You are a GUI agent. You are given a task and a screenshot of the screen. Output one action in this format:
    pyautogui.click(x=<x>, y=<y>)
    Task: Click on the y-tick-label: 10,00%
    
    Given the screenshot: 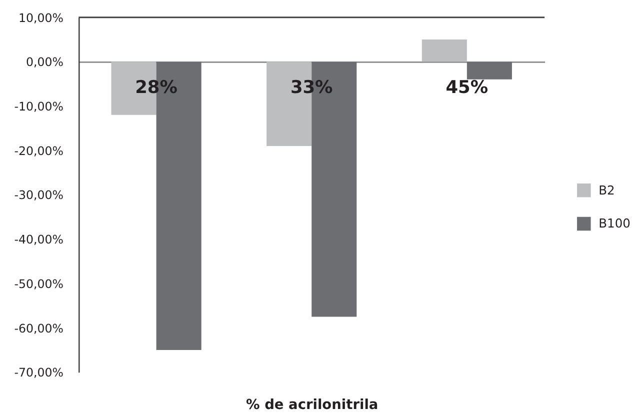 What is the action you would take?
    pyautogui.click(x=41, y=17)
    